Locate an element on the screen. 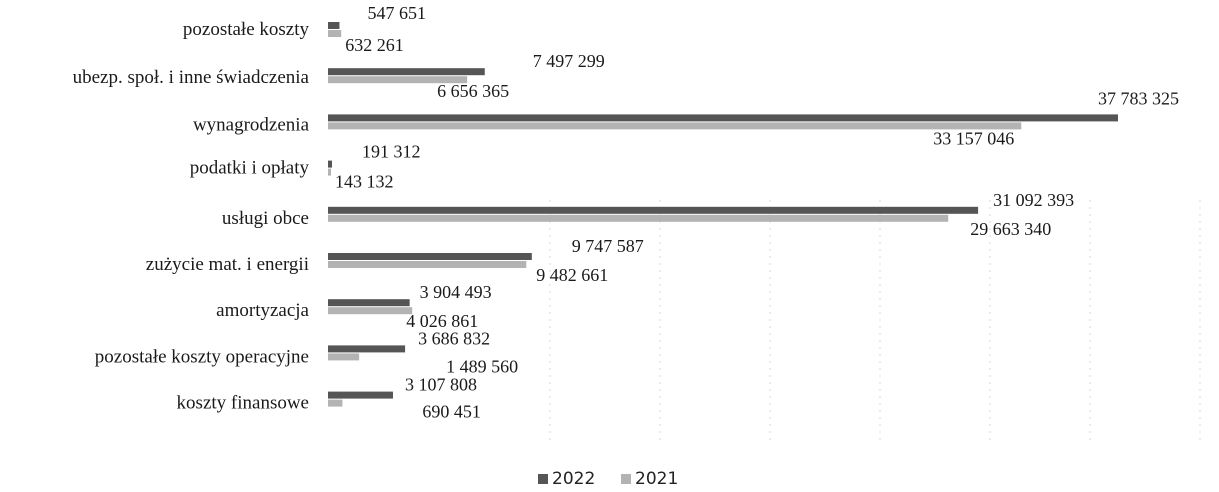  data-label-2022: 3 904 493 is located at coordinates (456, 292).